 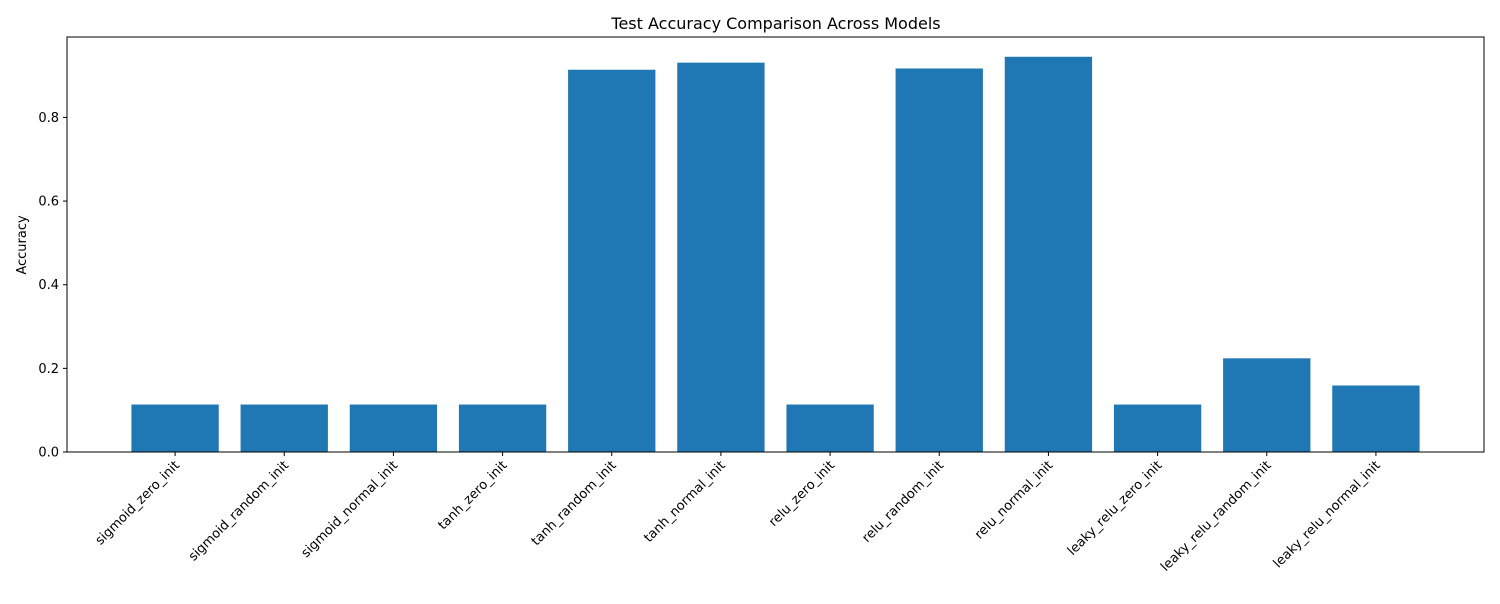 I want to click on y-axis-label: Accuracy, so click(x=22, y=245).